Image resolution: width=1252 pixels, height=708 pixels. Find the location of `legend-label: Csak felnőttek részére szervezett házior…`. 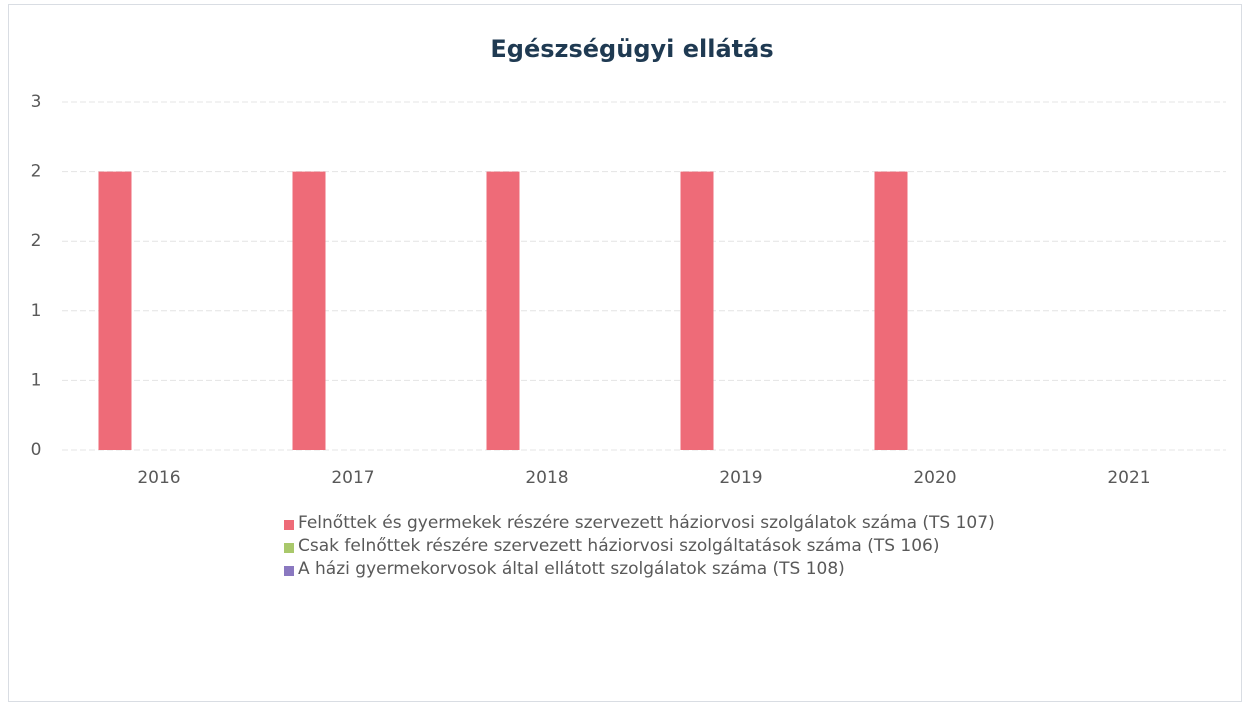

legend-label: Csak felnőttek részére szervezett házior… is located at coordinates (619, 546).